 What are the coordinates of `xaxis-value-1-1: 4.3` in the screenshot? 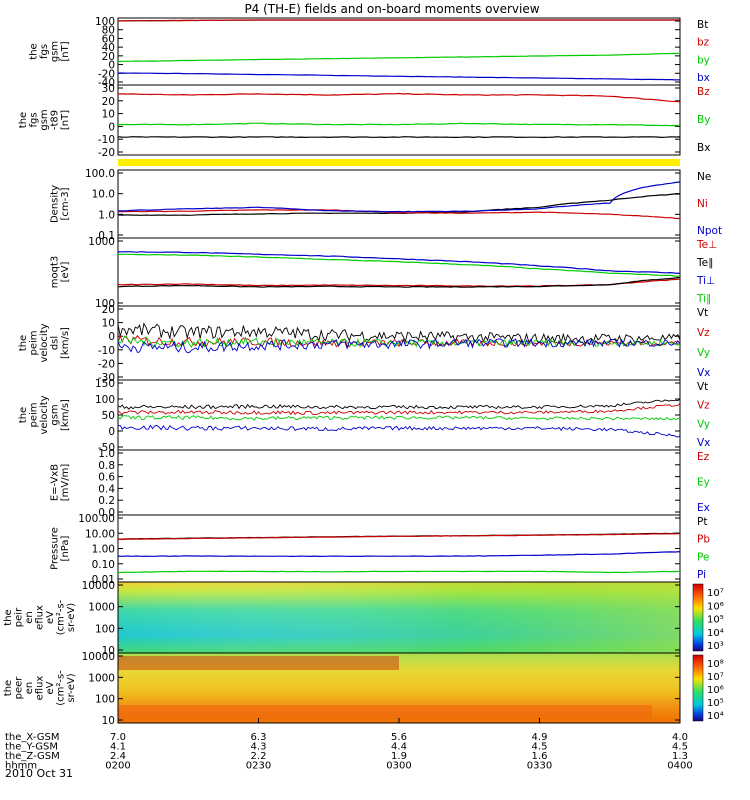 It's located at (259, 747).